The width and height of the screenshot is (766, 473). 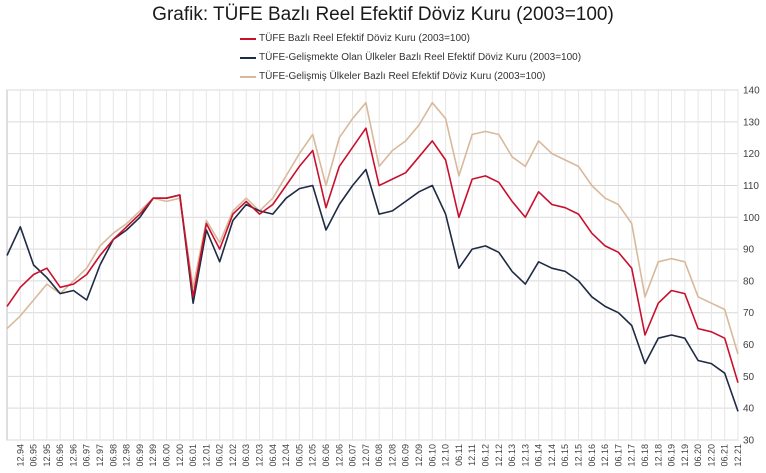 What do you see at coordinates (446, 455) in the screenshot?
I see `x-tick-label: 12.10` at bounding box center [446, 455].